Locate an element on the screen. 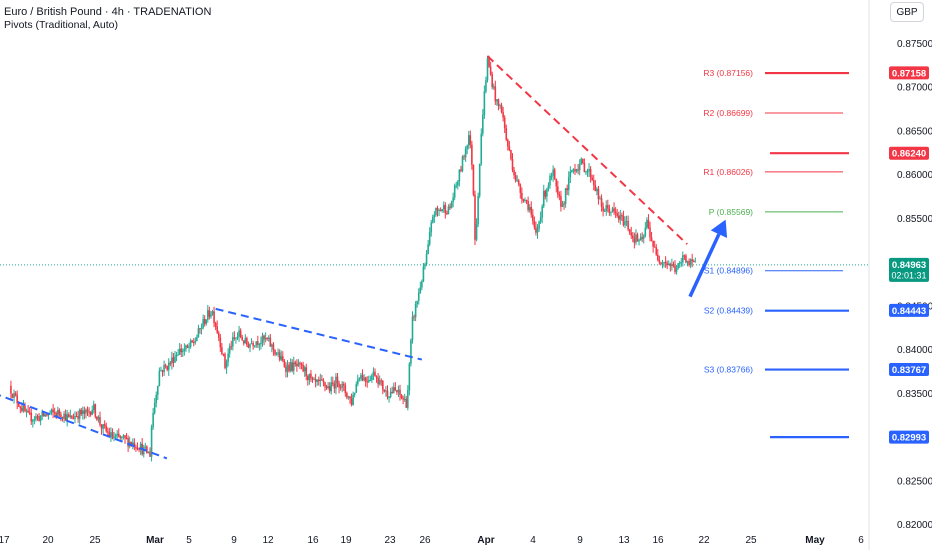 The image size is (932, 550). time-tick-label: 5 is located at coordinates (189, 540).